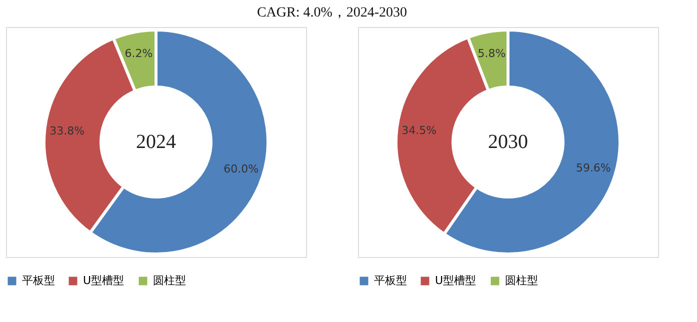 The width and height of the screenshot is (697, 322). I want to click on data-label: 59.6%, so click(593, 168).